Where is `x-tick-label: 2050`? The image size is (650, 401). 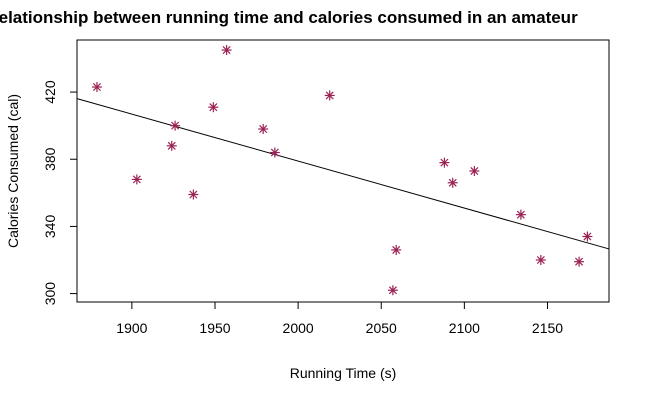 x-tick-label: 2050 is located at coordinates (381, 328).